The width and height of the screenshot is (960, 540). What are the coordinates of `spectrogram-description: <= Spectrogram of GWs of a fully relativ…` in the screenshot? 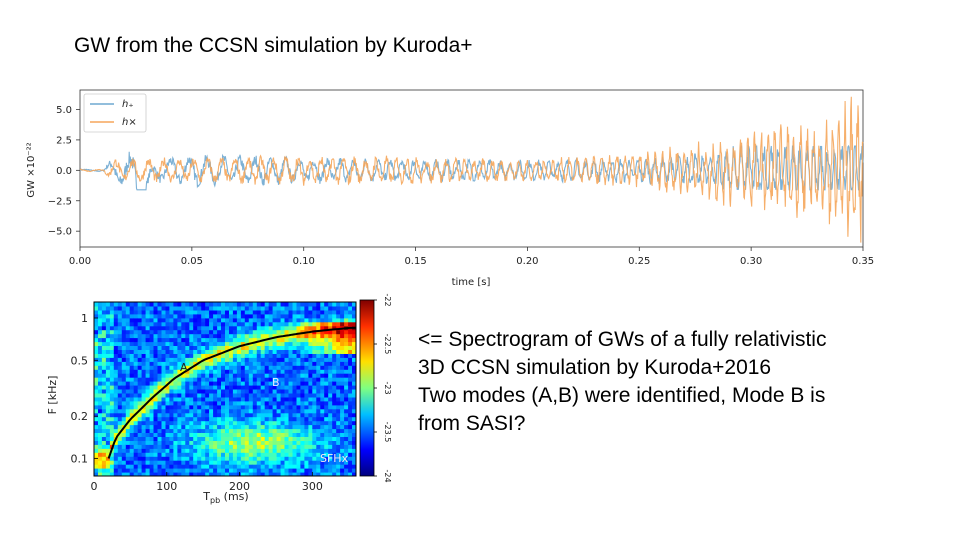 It's located at (678, 382).